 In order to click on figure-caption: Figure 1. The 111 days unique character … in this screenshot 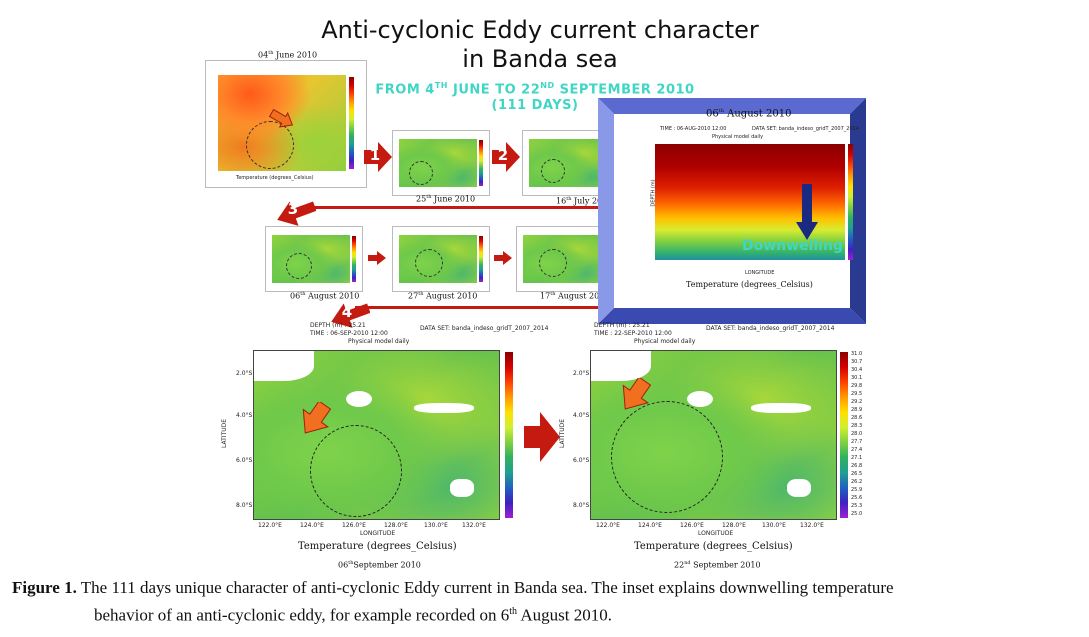, I will do `click(549, 602)`.